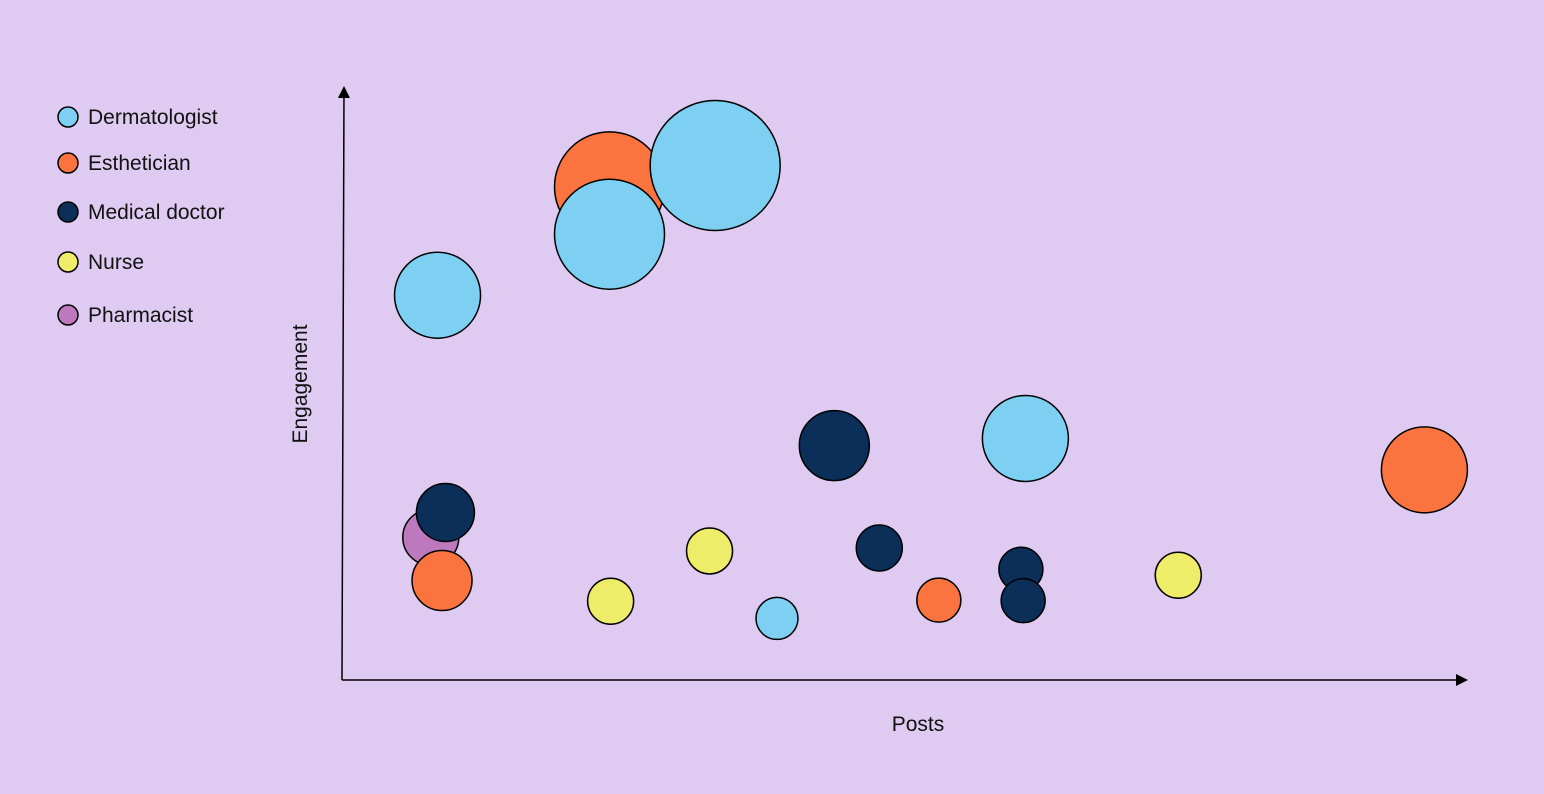  I want to click on legend-swatch-medical-doctor, so click(68, 212).